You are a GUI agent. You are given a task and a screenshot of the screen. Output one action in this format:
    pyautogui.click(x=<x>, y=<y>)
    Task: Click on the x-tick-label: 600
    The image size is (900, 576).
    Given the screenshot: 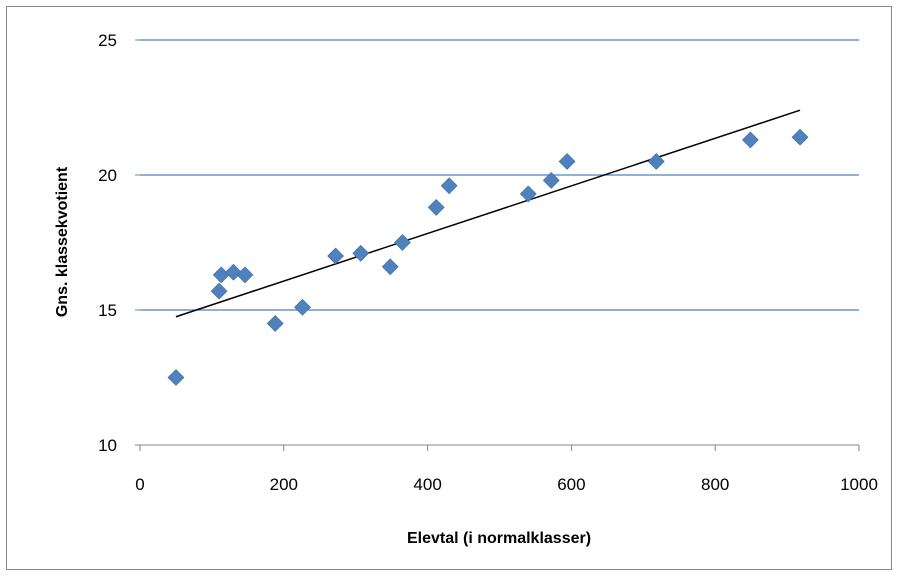 What is the action you would take?
    pyautogui.click(x=571, y=484)
    